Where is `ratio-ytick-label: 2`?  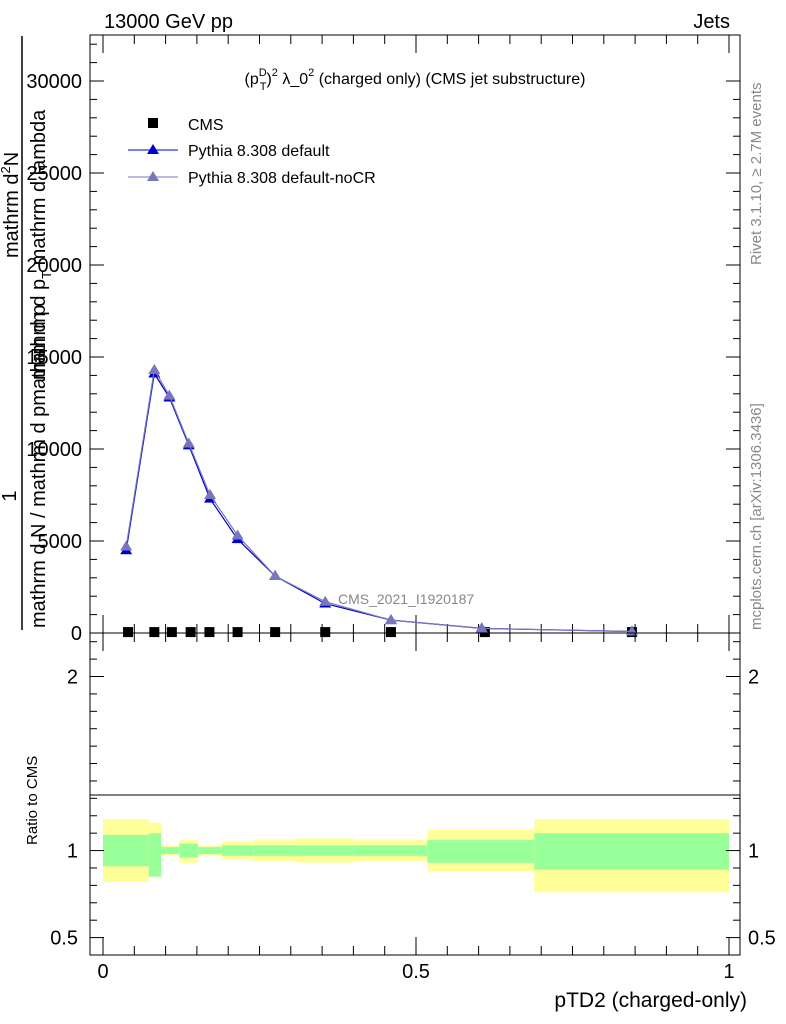 ratio-ytick-label: 2 is located at coordinates (72, 678).